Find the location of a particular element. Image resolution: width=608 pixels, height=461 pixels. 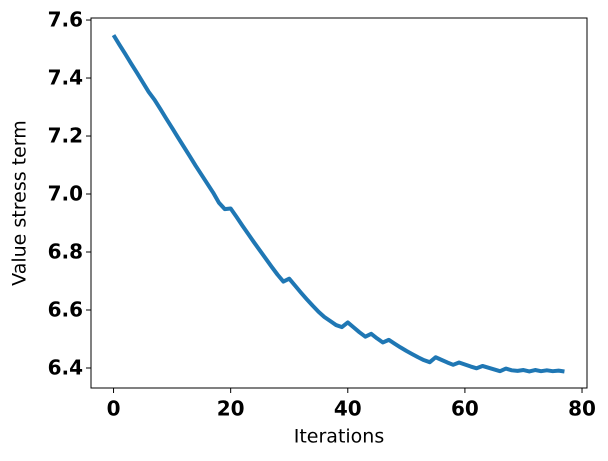

x-tick-label: 80 is located at coordinates (582, 409).